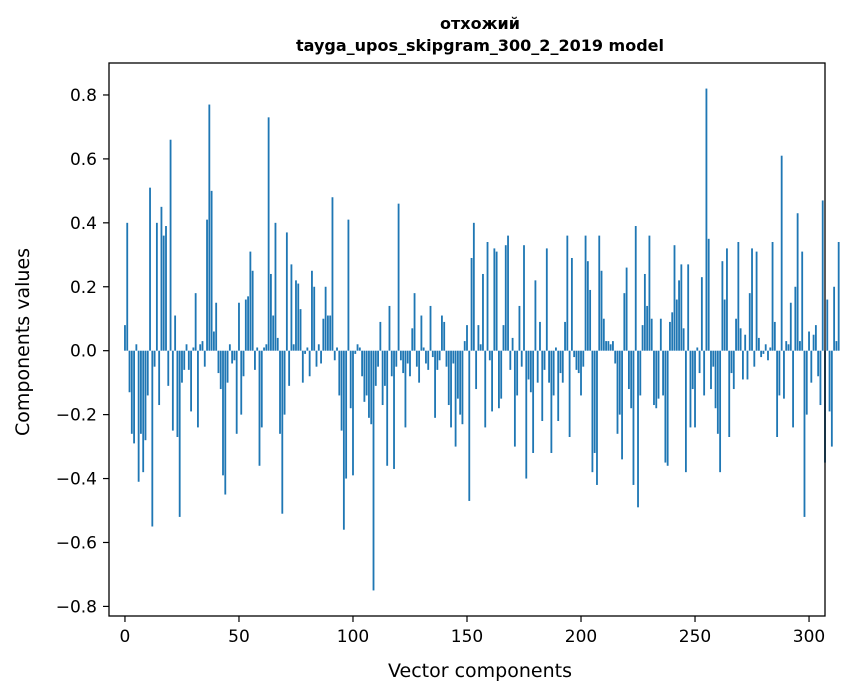  I want to click on x-axis-ticks: 0 50 100 150 200 250 300, so click(472, 631).